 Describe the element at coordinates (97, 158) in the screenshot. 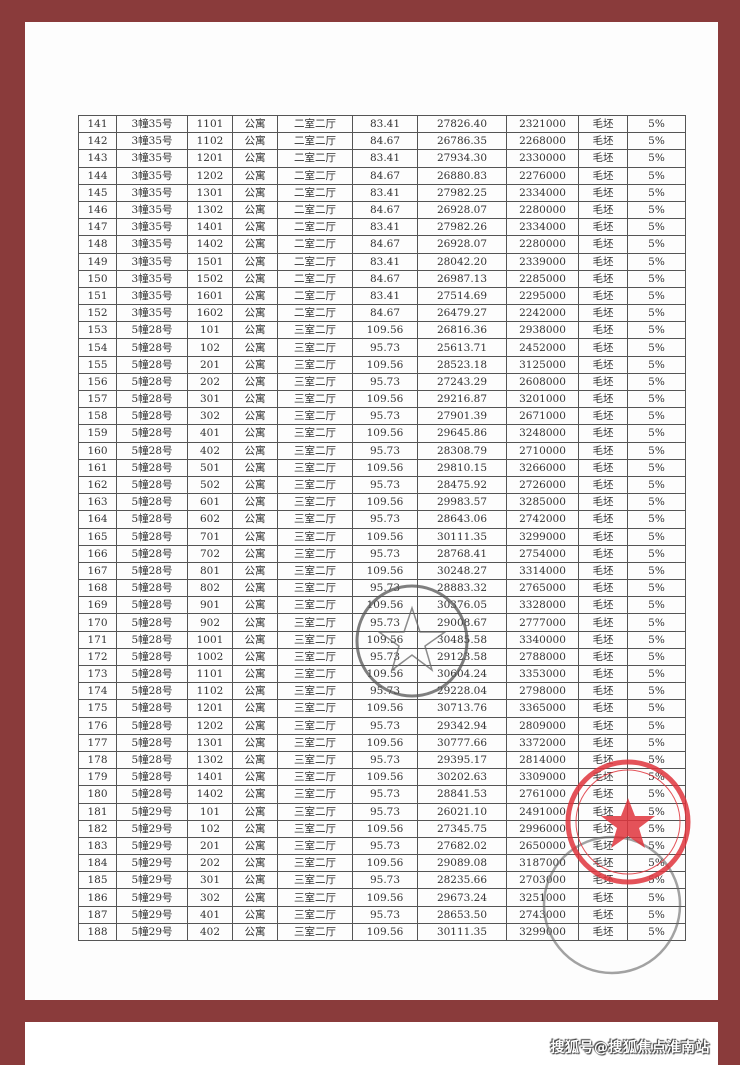

I see `row-index-cell: 143` at that location.